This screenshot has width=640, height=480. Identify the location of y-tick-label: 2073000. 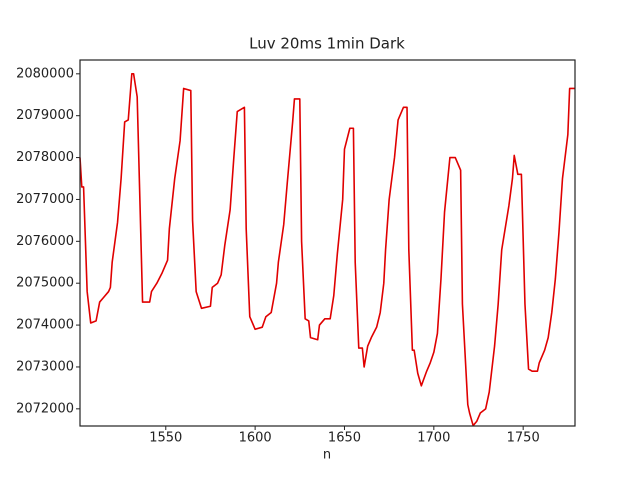
(45, 366).